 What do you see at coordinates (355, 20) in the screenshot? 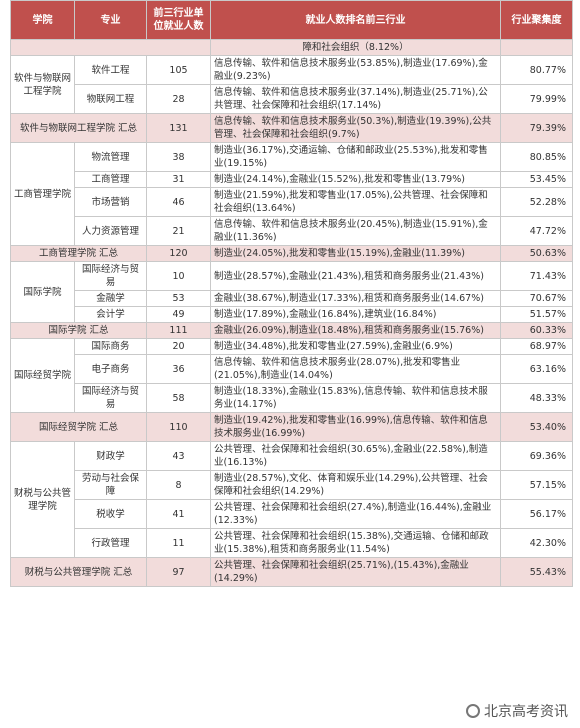
I see `header-cell: 就业人数排名前三行业` at bounding box center [355, 20].